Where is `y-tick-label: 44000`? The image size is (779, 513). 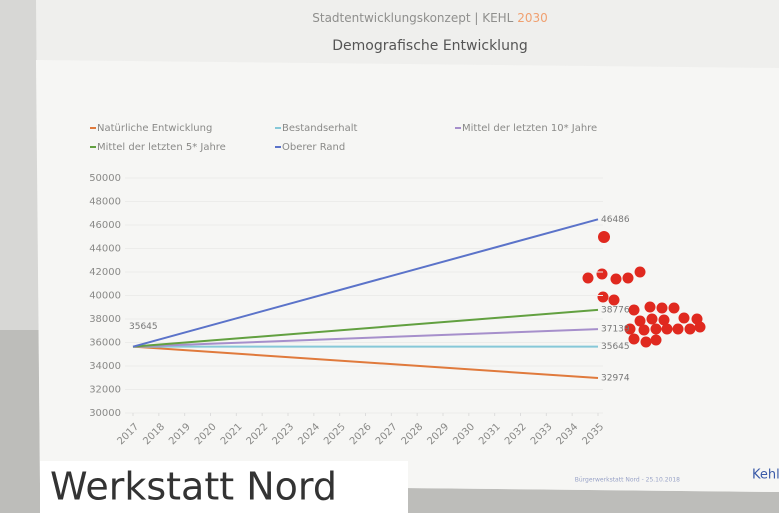
y-tick-label: 44000 is located at coordinates (105, 249).